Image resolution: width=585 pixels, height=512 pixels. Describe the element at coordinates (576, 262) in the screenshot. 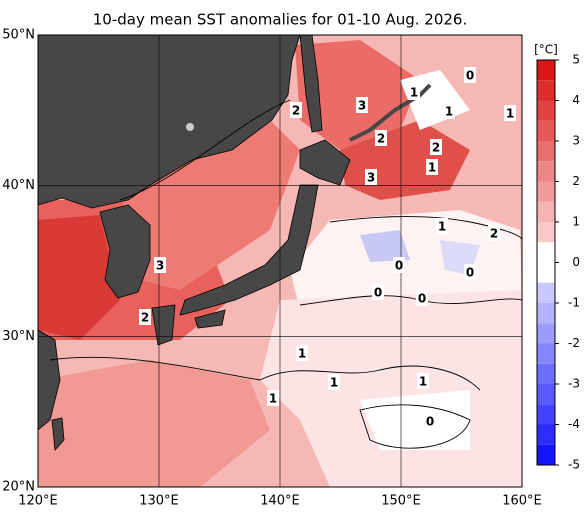

I see `colorbar-tick-label: 0` at that location.